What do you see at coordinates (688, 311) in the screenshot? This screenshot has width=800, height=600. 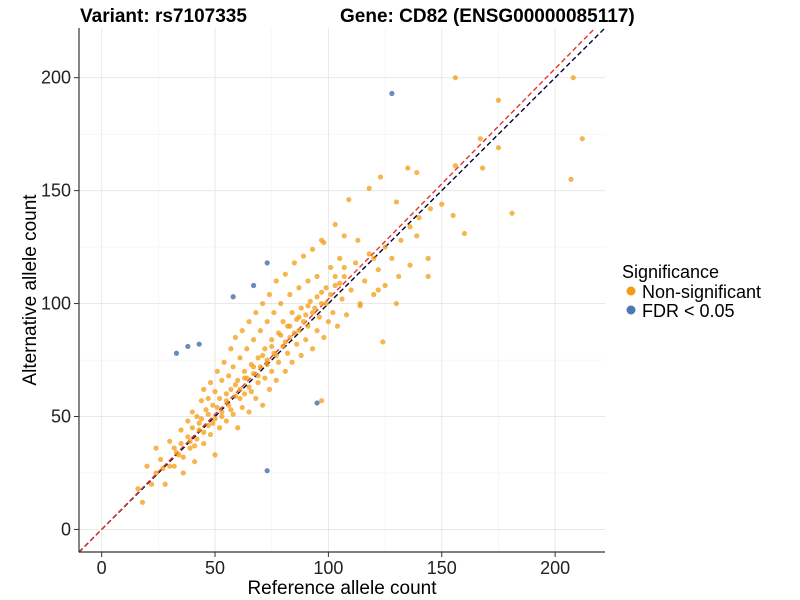 I see `legend-label-fdr: FDR < 0.05` at bounding box center [688, 311].